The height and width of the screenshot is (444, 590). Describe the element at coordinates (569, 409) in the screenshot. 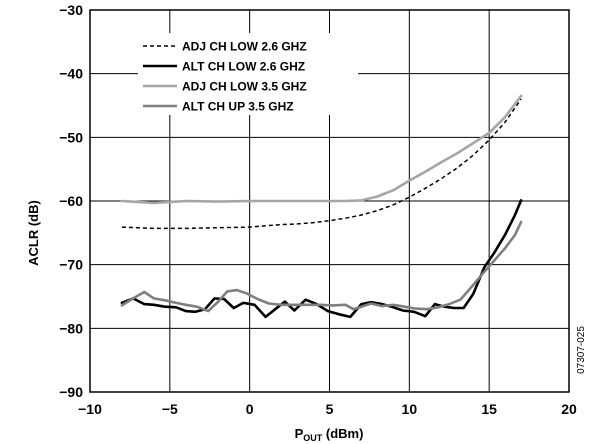

I see `x-tick-label: 20` at that location.